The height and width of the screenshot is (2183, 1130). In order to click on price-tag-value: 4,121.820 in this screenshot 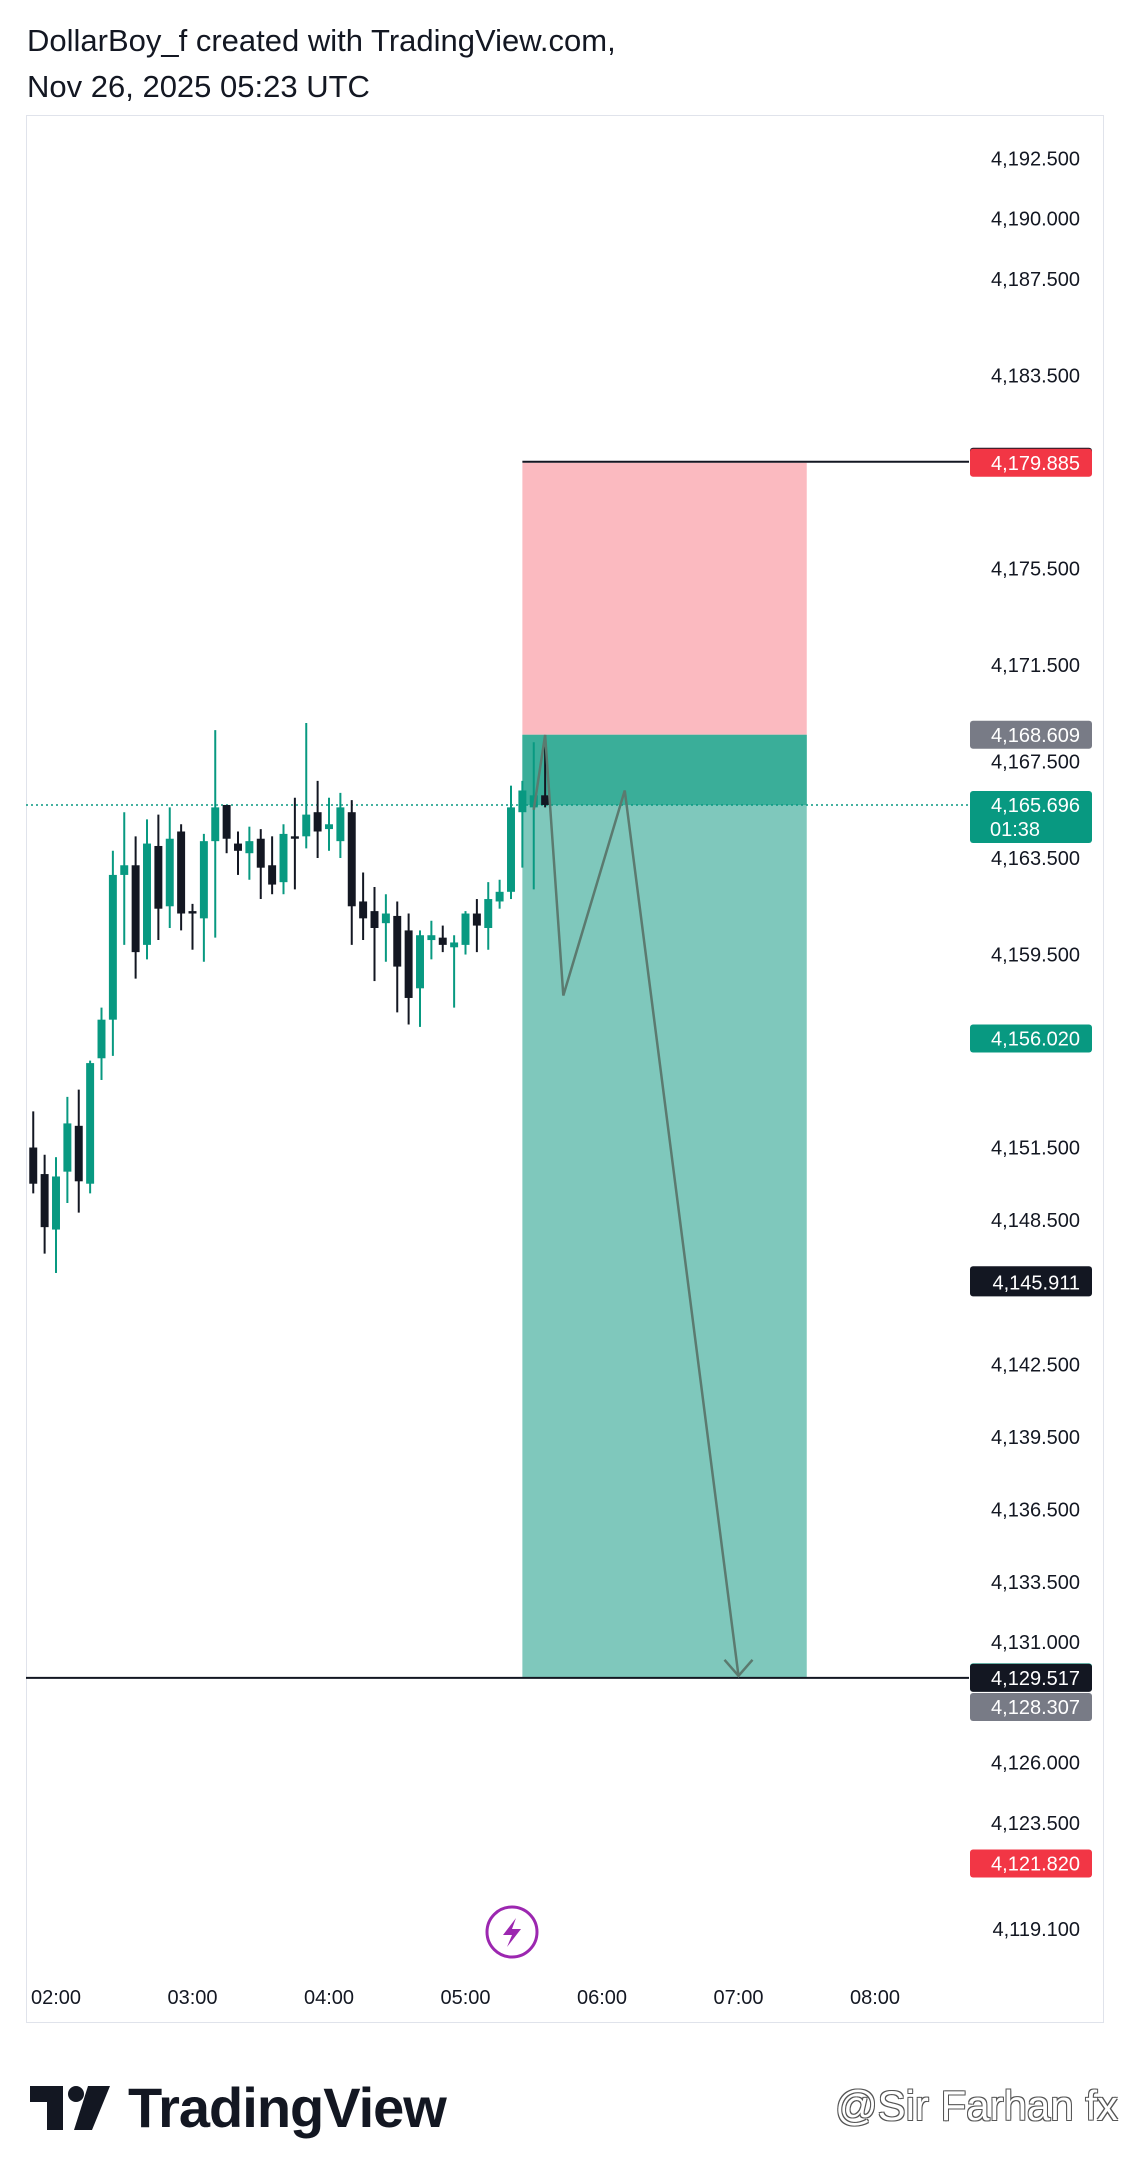, I will do `click(1035, 1865)`.